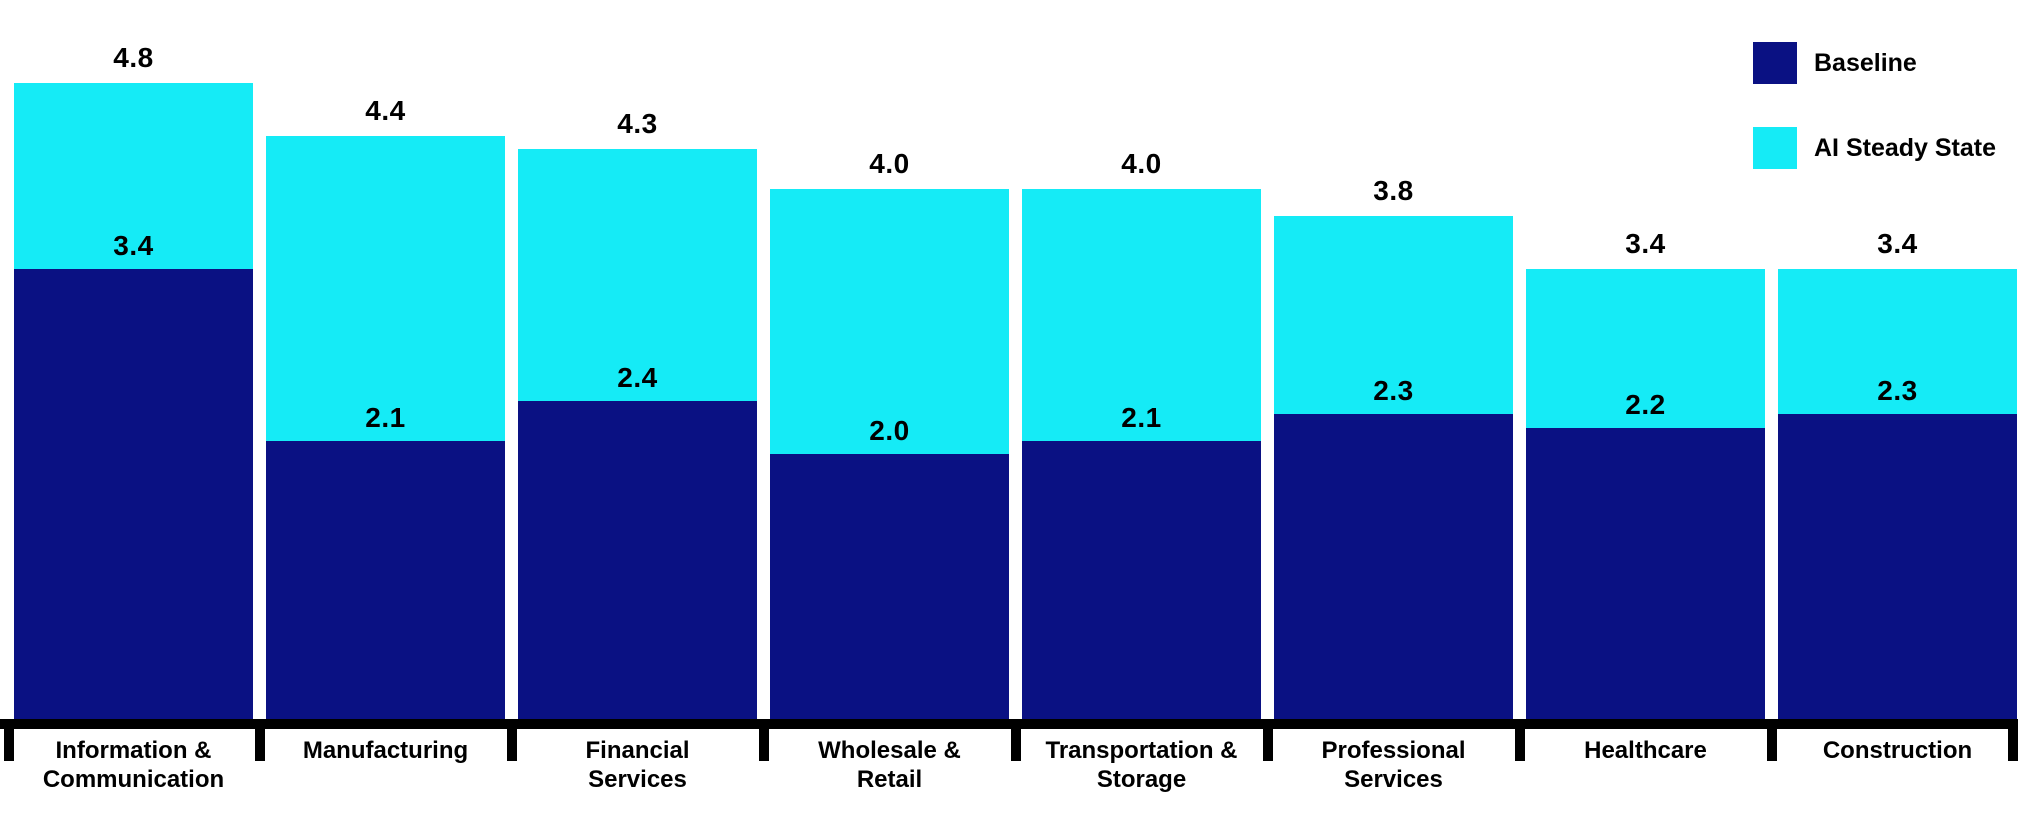  I want to click on category-label: Manufacturing, so click(385, 750).